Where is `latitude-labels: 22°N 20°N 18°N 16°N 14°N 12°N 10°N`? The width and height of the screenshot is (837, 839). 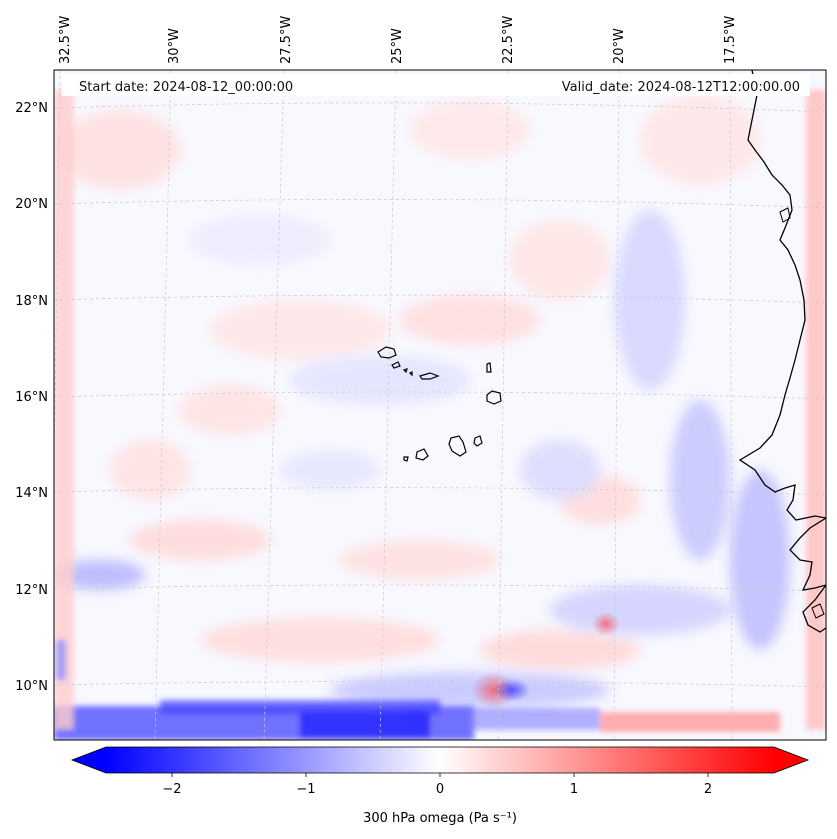
latitude-labels: 22°N 20°N 18°N 16°N 14°N 12°N 10°N is located at coordinates (31, 397).